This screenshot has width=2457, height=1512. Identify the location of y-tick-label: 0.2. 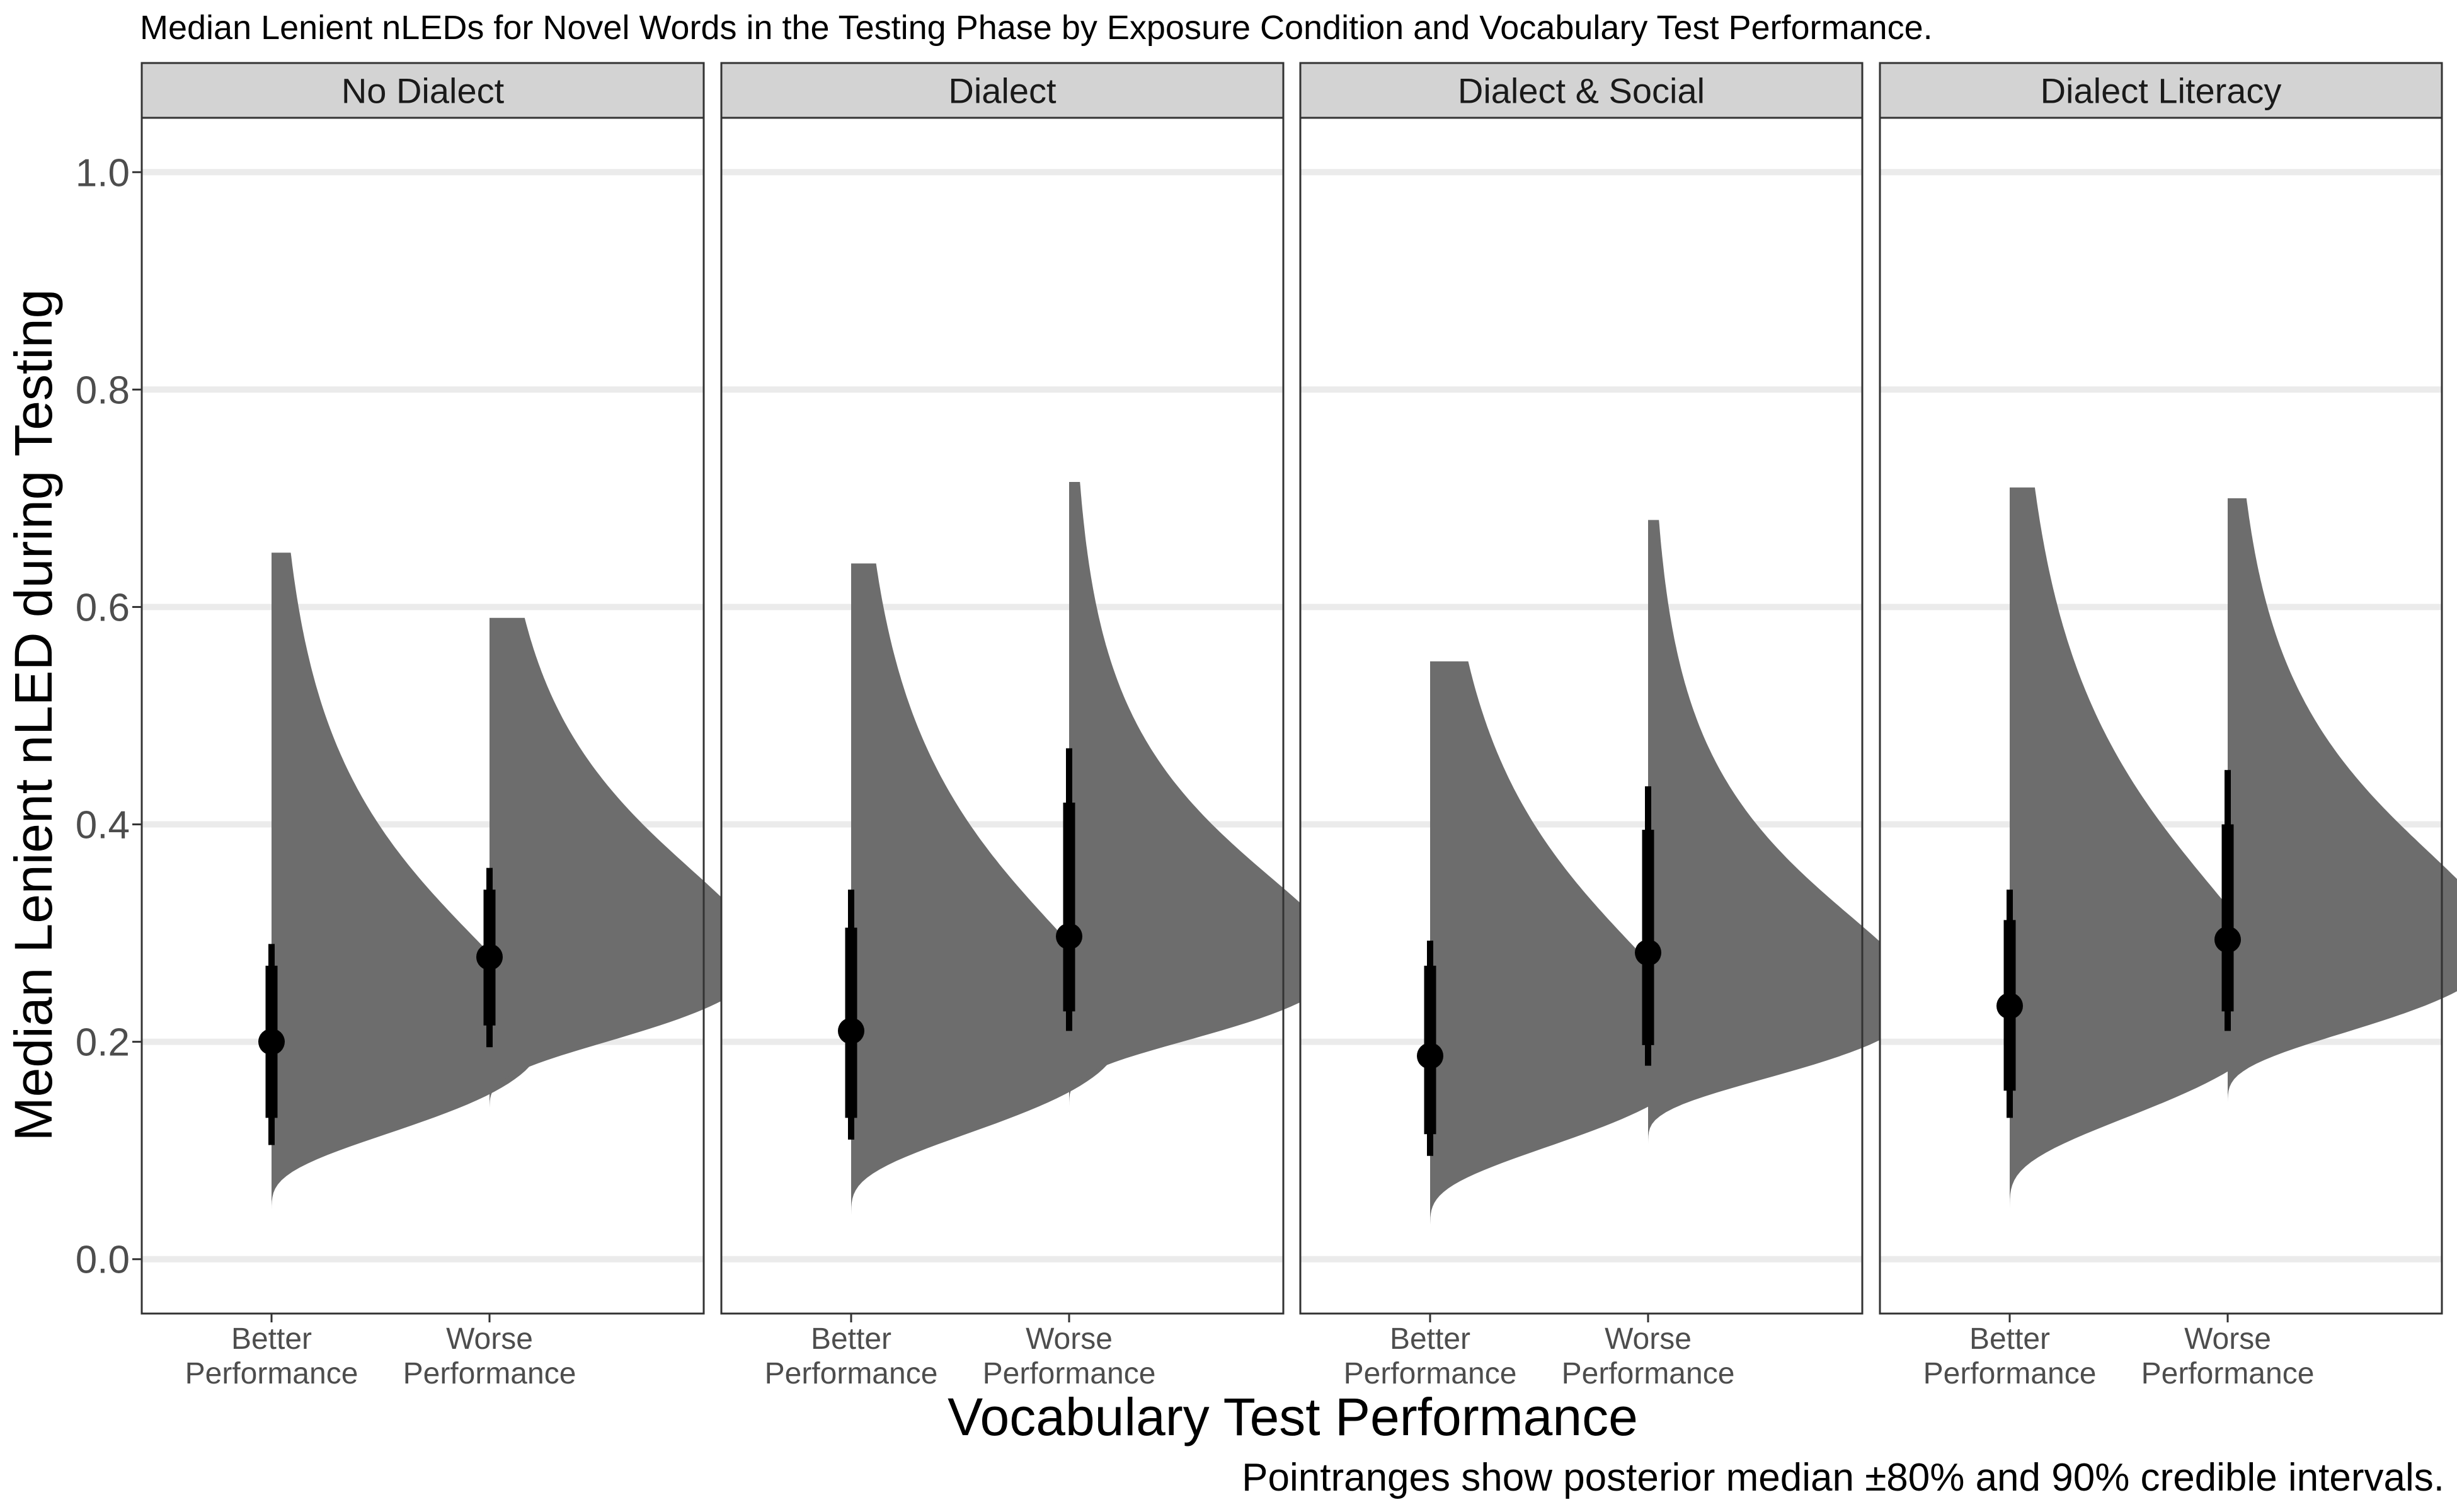
(103, 1043).